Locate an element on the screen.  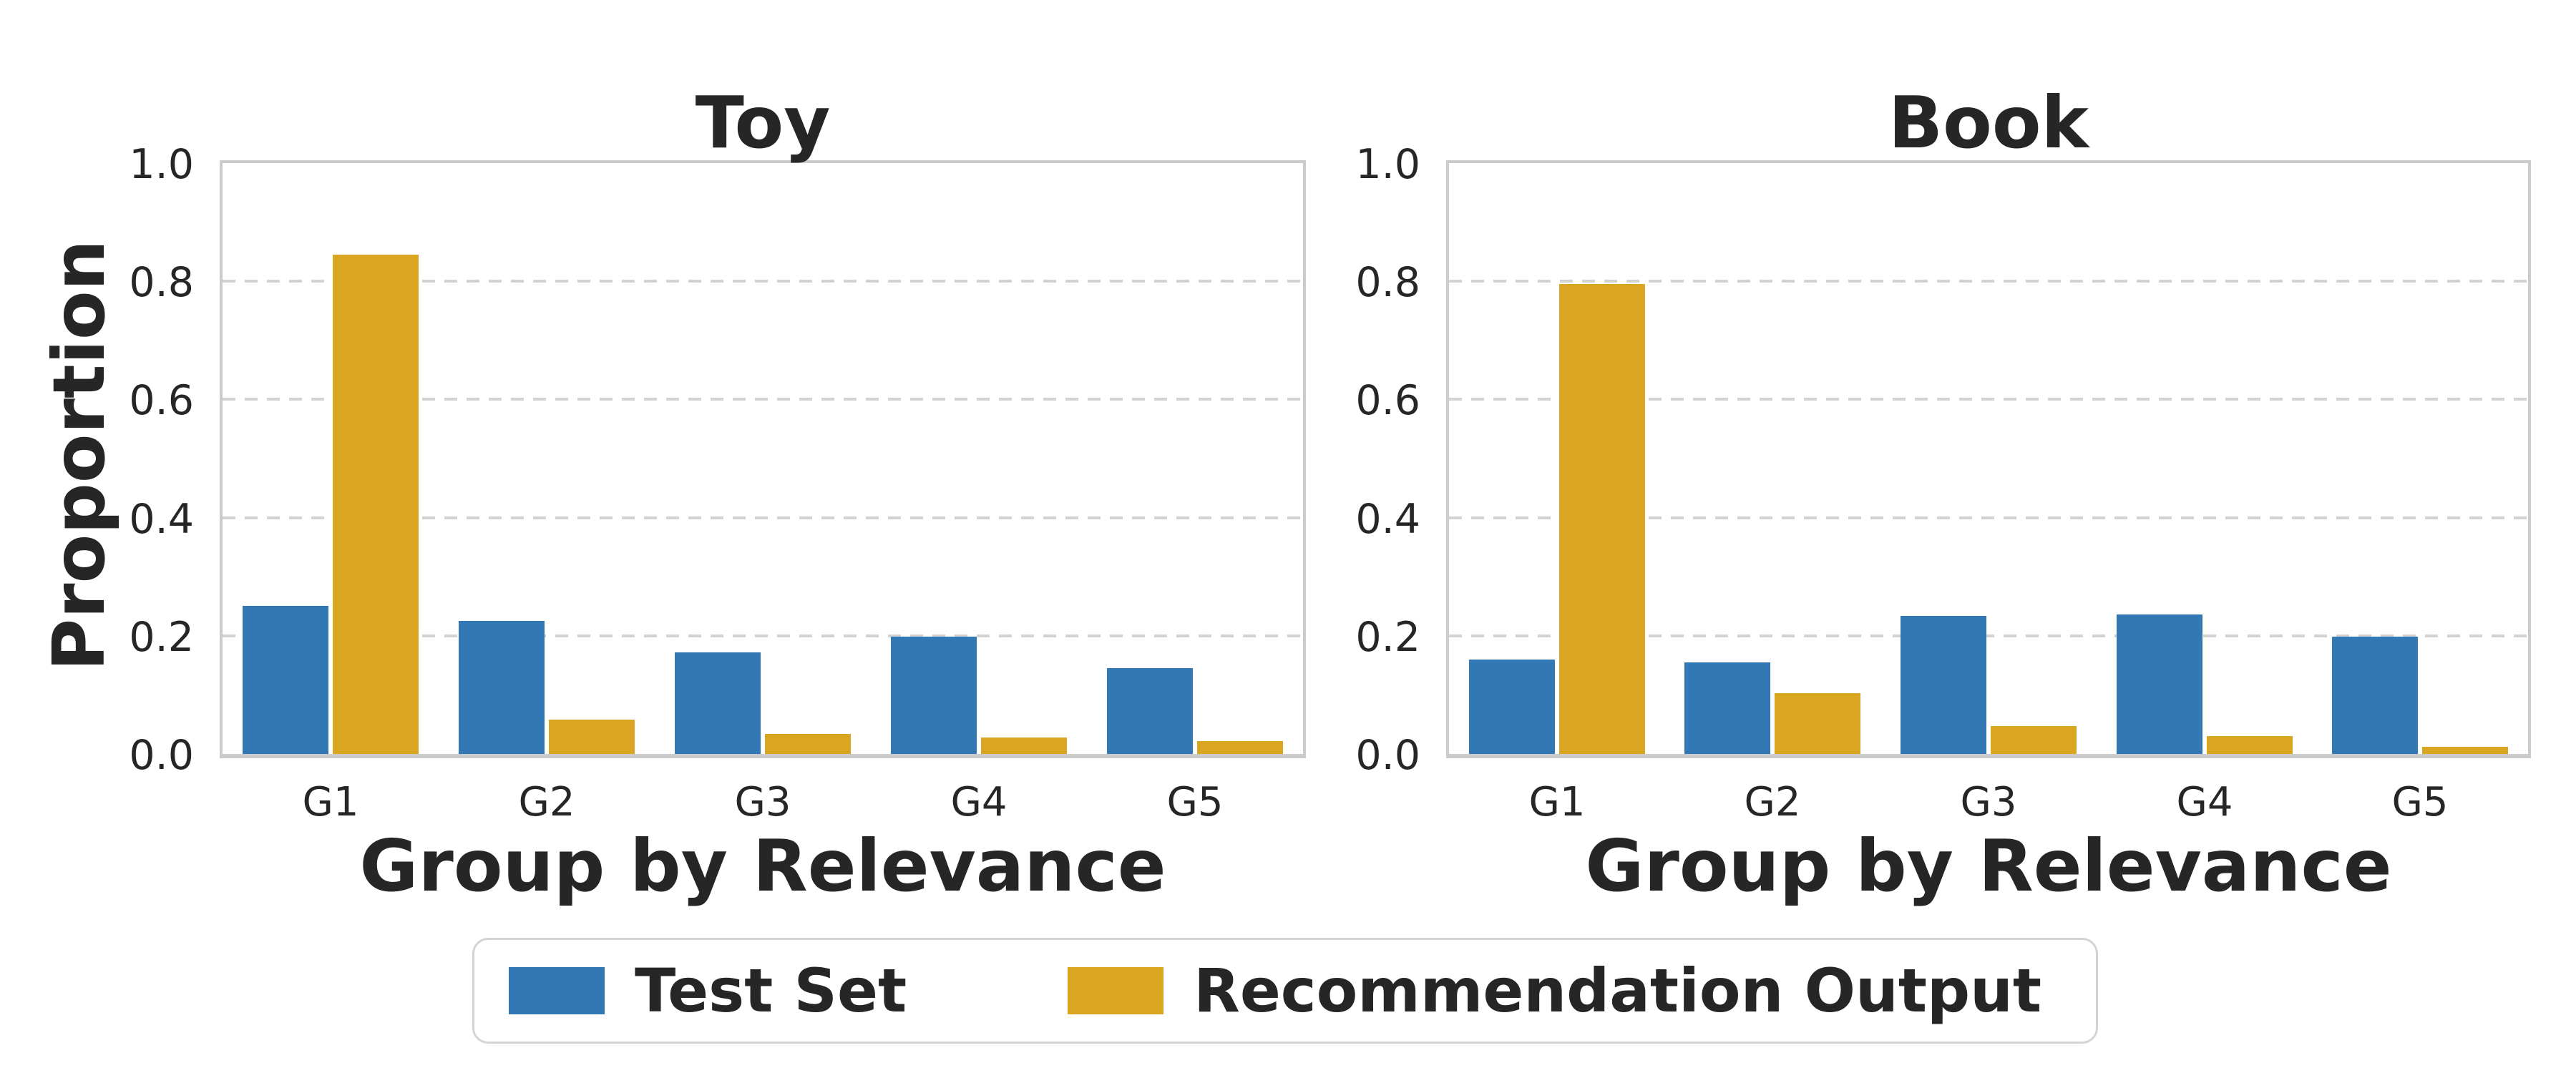
y-tick-label-0.0-book: 0.0 is located at coordinates (1387, 755).